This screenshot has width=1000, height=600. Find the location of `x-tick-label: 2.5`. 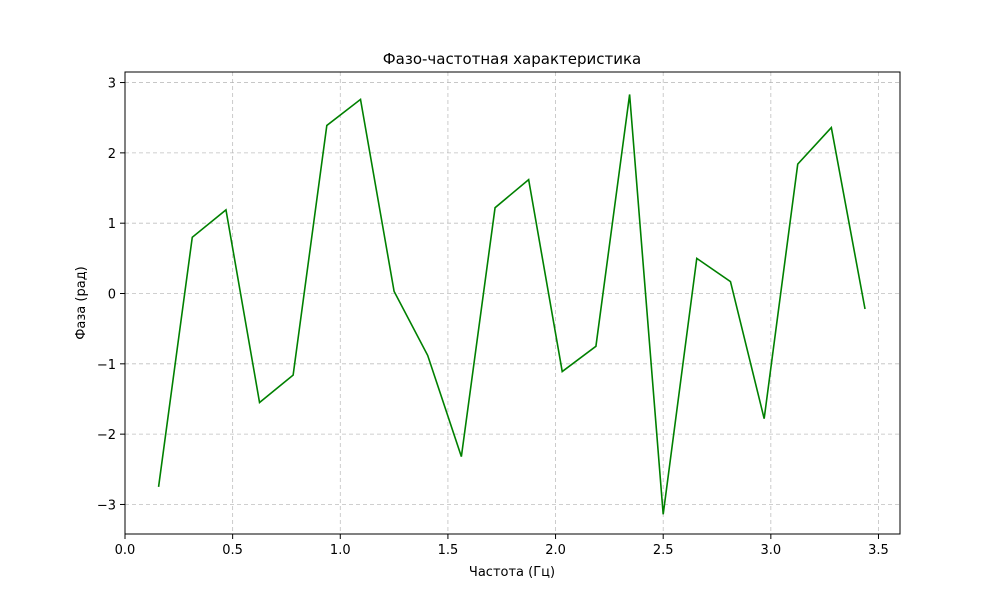

x-tick-label: 2.5 is located at coordinates (663, 550).